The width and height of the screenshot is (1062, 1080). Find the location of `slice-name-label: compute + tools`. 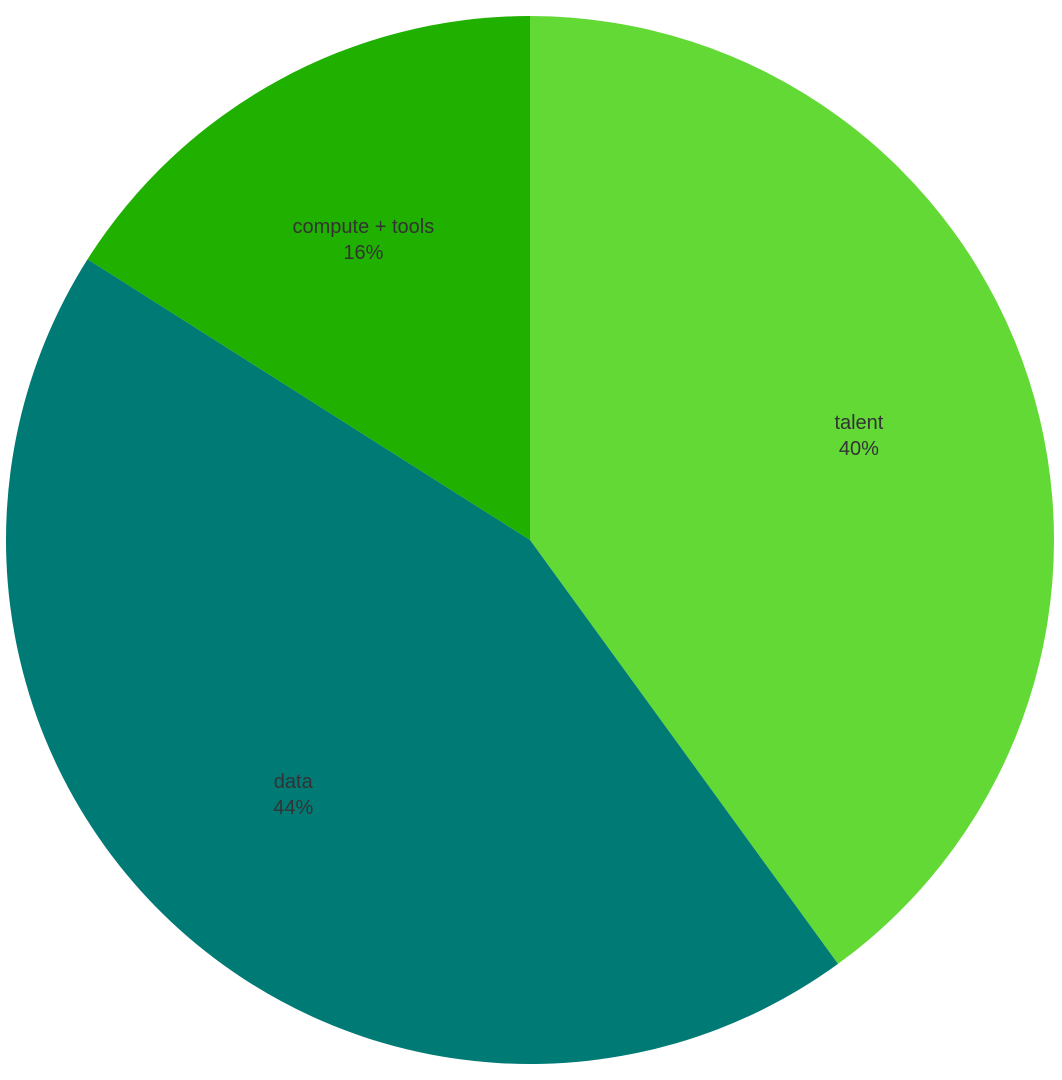

slice-name-label: compute + tools is located at coordinates (364, 227).